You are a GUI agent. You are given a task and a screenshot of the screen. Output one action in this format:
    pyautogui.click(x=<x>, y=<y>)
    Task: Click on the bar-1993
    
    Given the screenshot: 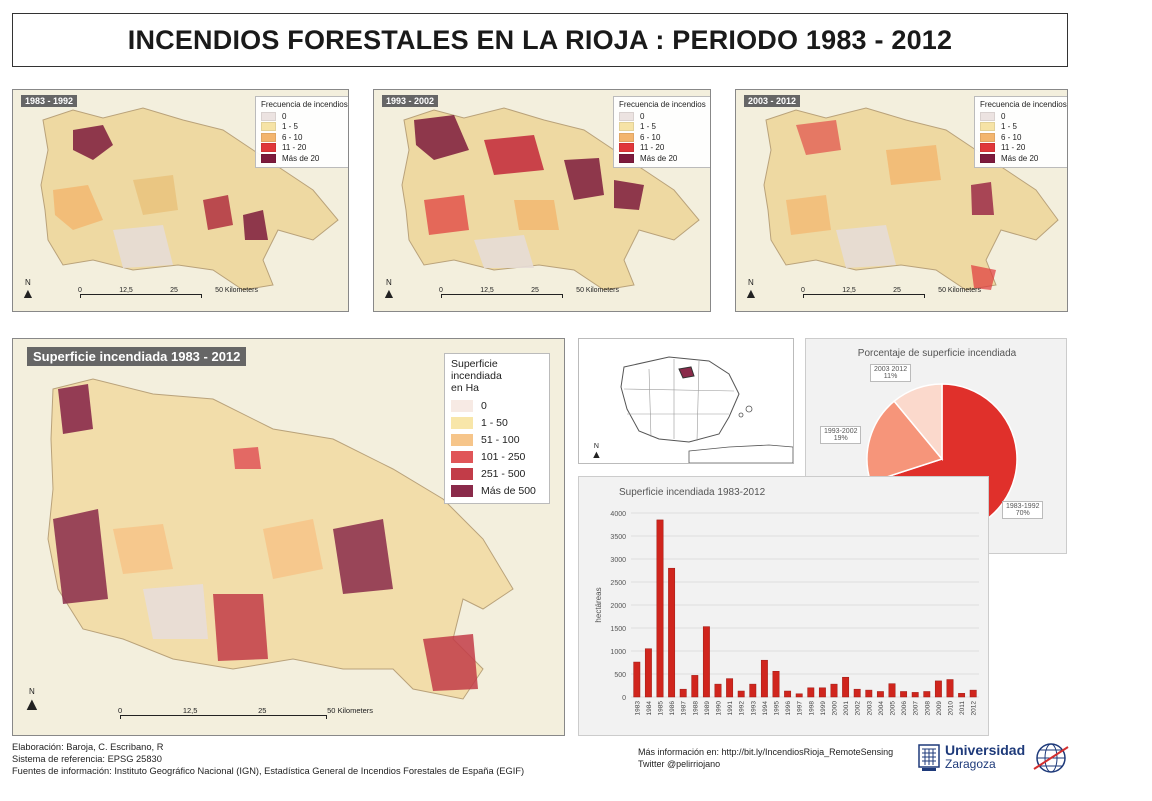 What is the action you would take?
    pyautogui.click(x=753, y=690)
    